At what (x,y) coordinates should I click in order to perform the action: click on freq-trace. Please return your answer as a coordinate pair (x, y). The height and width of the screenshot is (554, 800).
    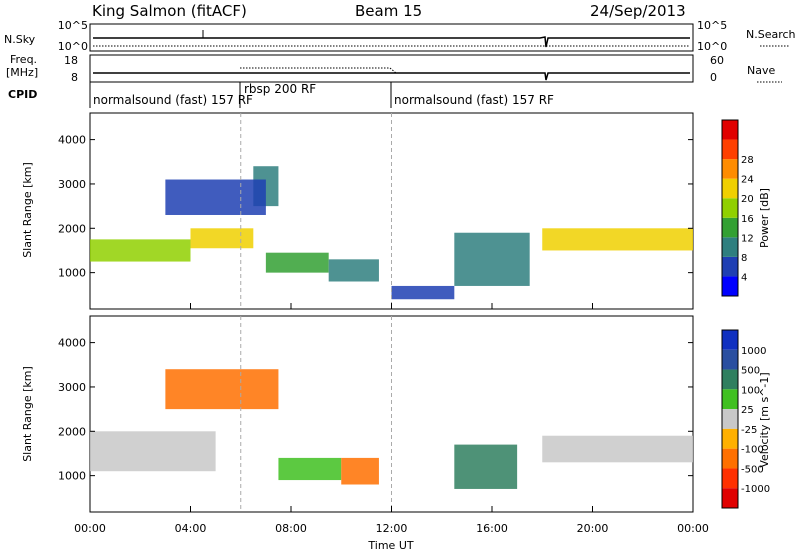
    Looking at the image, I should click on (391, 76).